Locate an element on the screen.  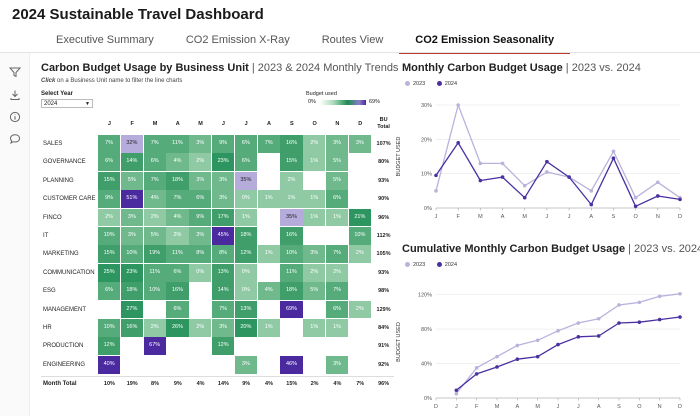
heatmap-cell: 27% is located at coordinates (131, 309).